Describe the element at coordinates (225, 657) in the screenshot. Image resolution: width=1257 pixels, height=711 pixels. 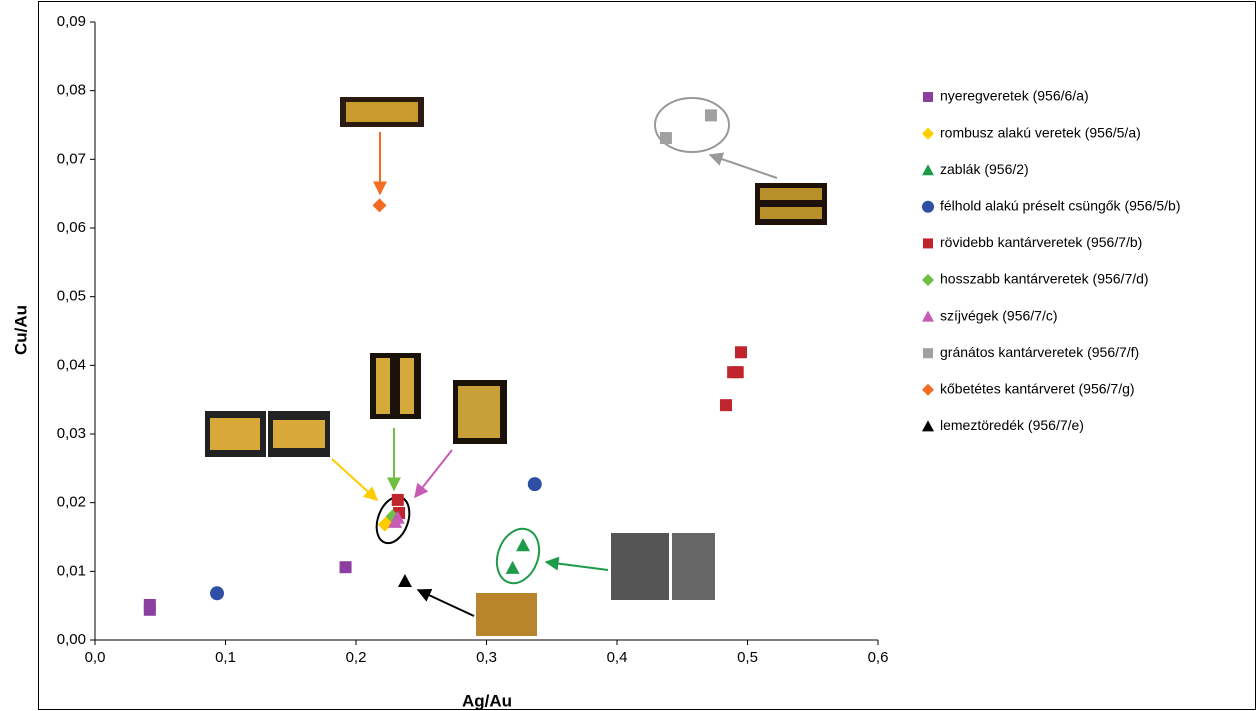
I see `x-tick-label: 0,1` at that location.